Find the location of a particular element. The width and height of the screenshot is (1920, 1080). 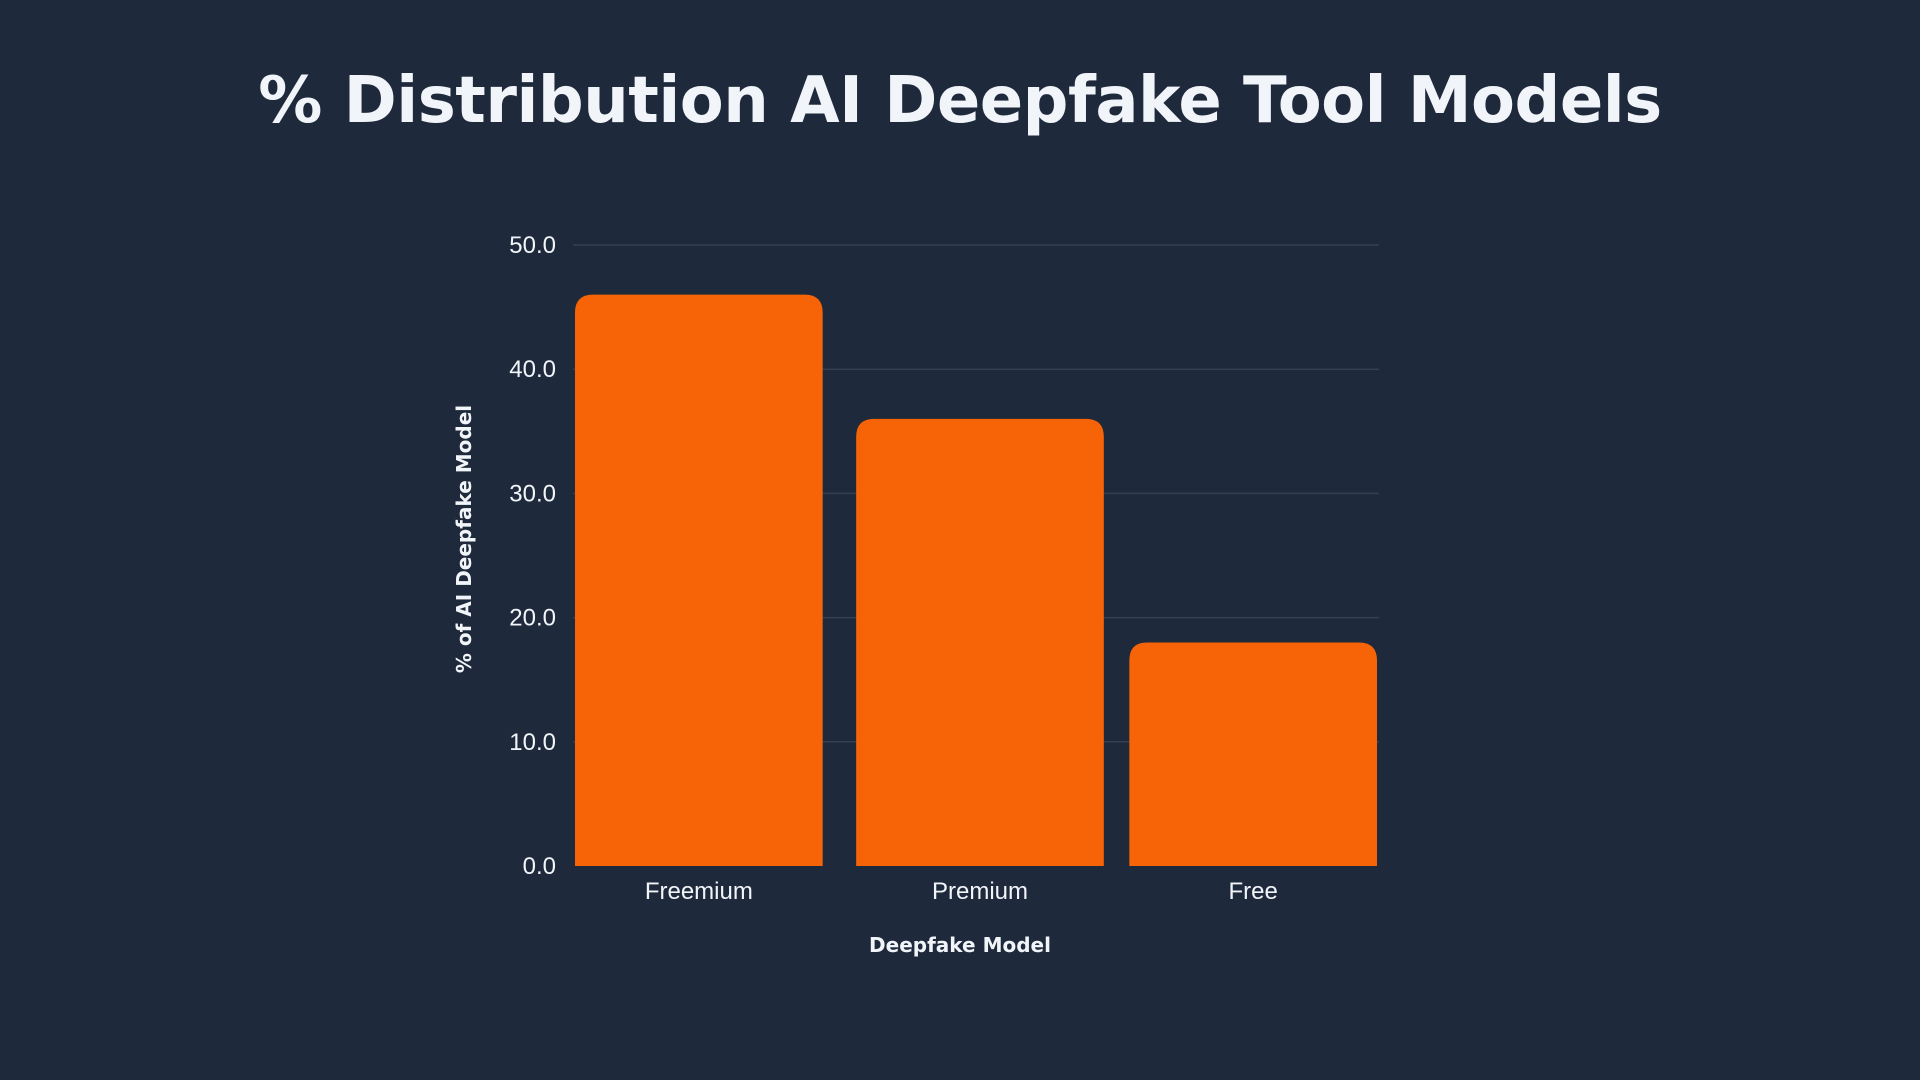

bar-premium is located at coordinates (980, 642).